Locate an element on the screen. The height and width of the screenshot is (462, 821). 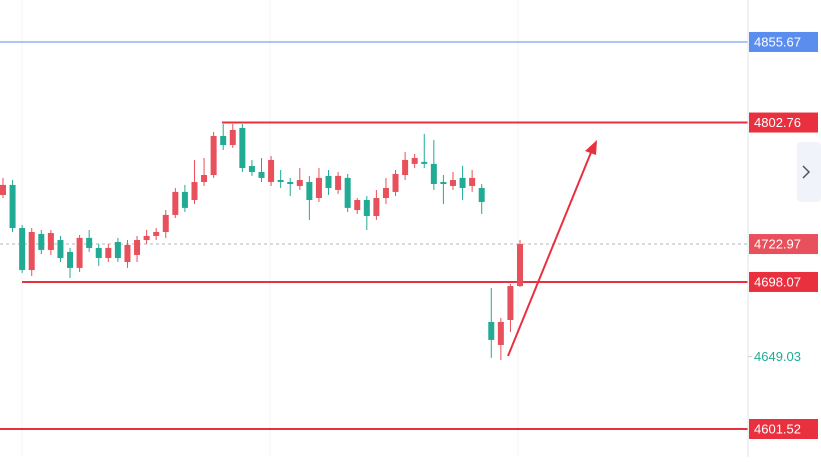
level-label: 4802.76 is located at coordinates (777, 122).